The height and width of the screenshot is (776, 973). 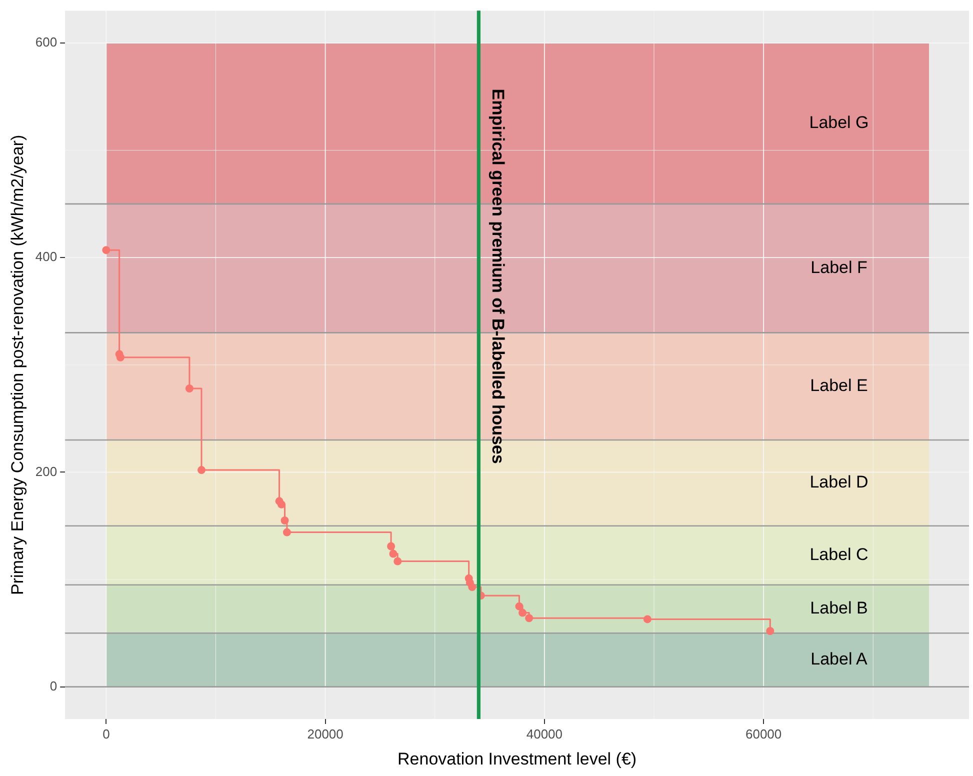 I want to click on band-label: Label A, so click(x=839, y=659).